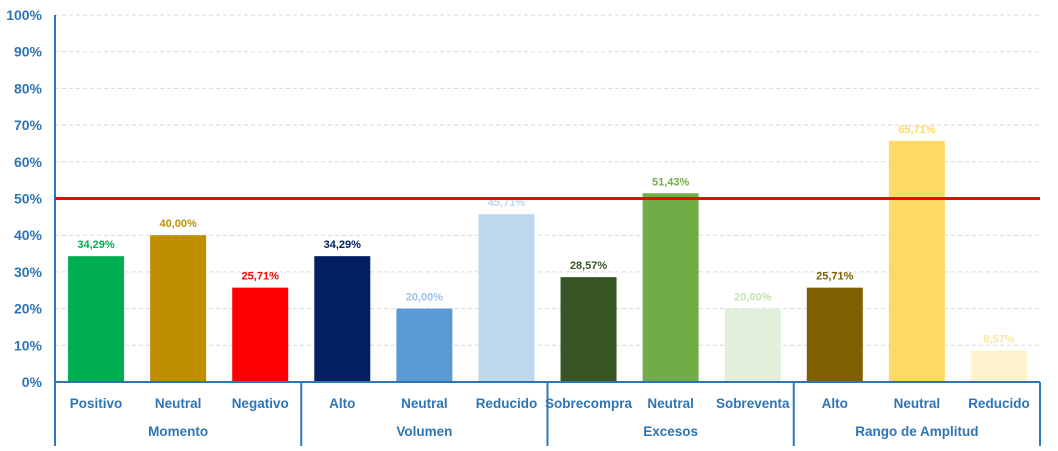 The image size is (1058, 451). I want to click on data-label: 28,57%, so click(589, 266).